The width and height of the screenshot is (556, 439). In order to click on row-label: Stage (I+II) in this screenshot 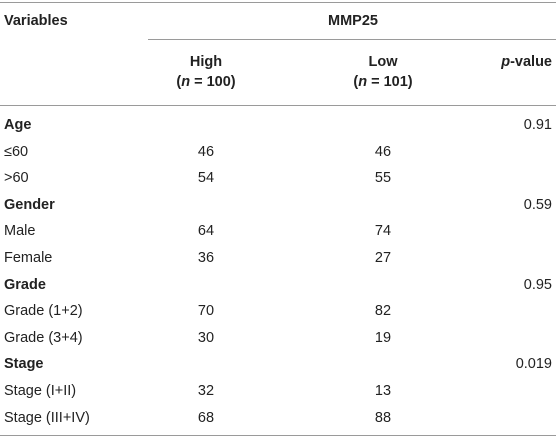, I will do `click(40, 391)`.